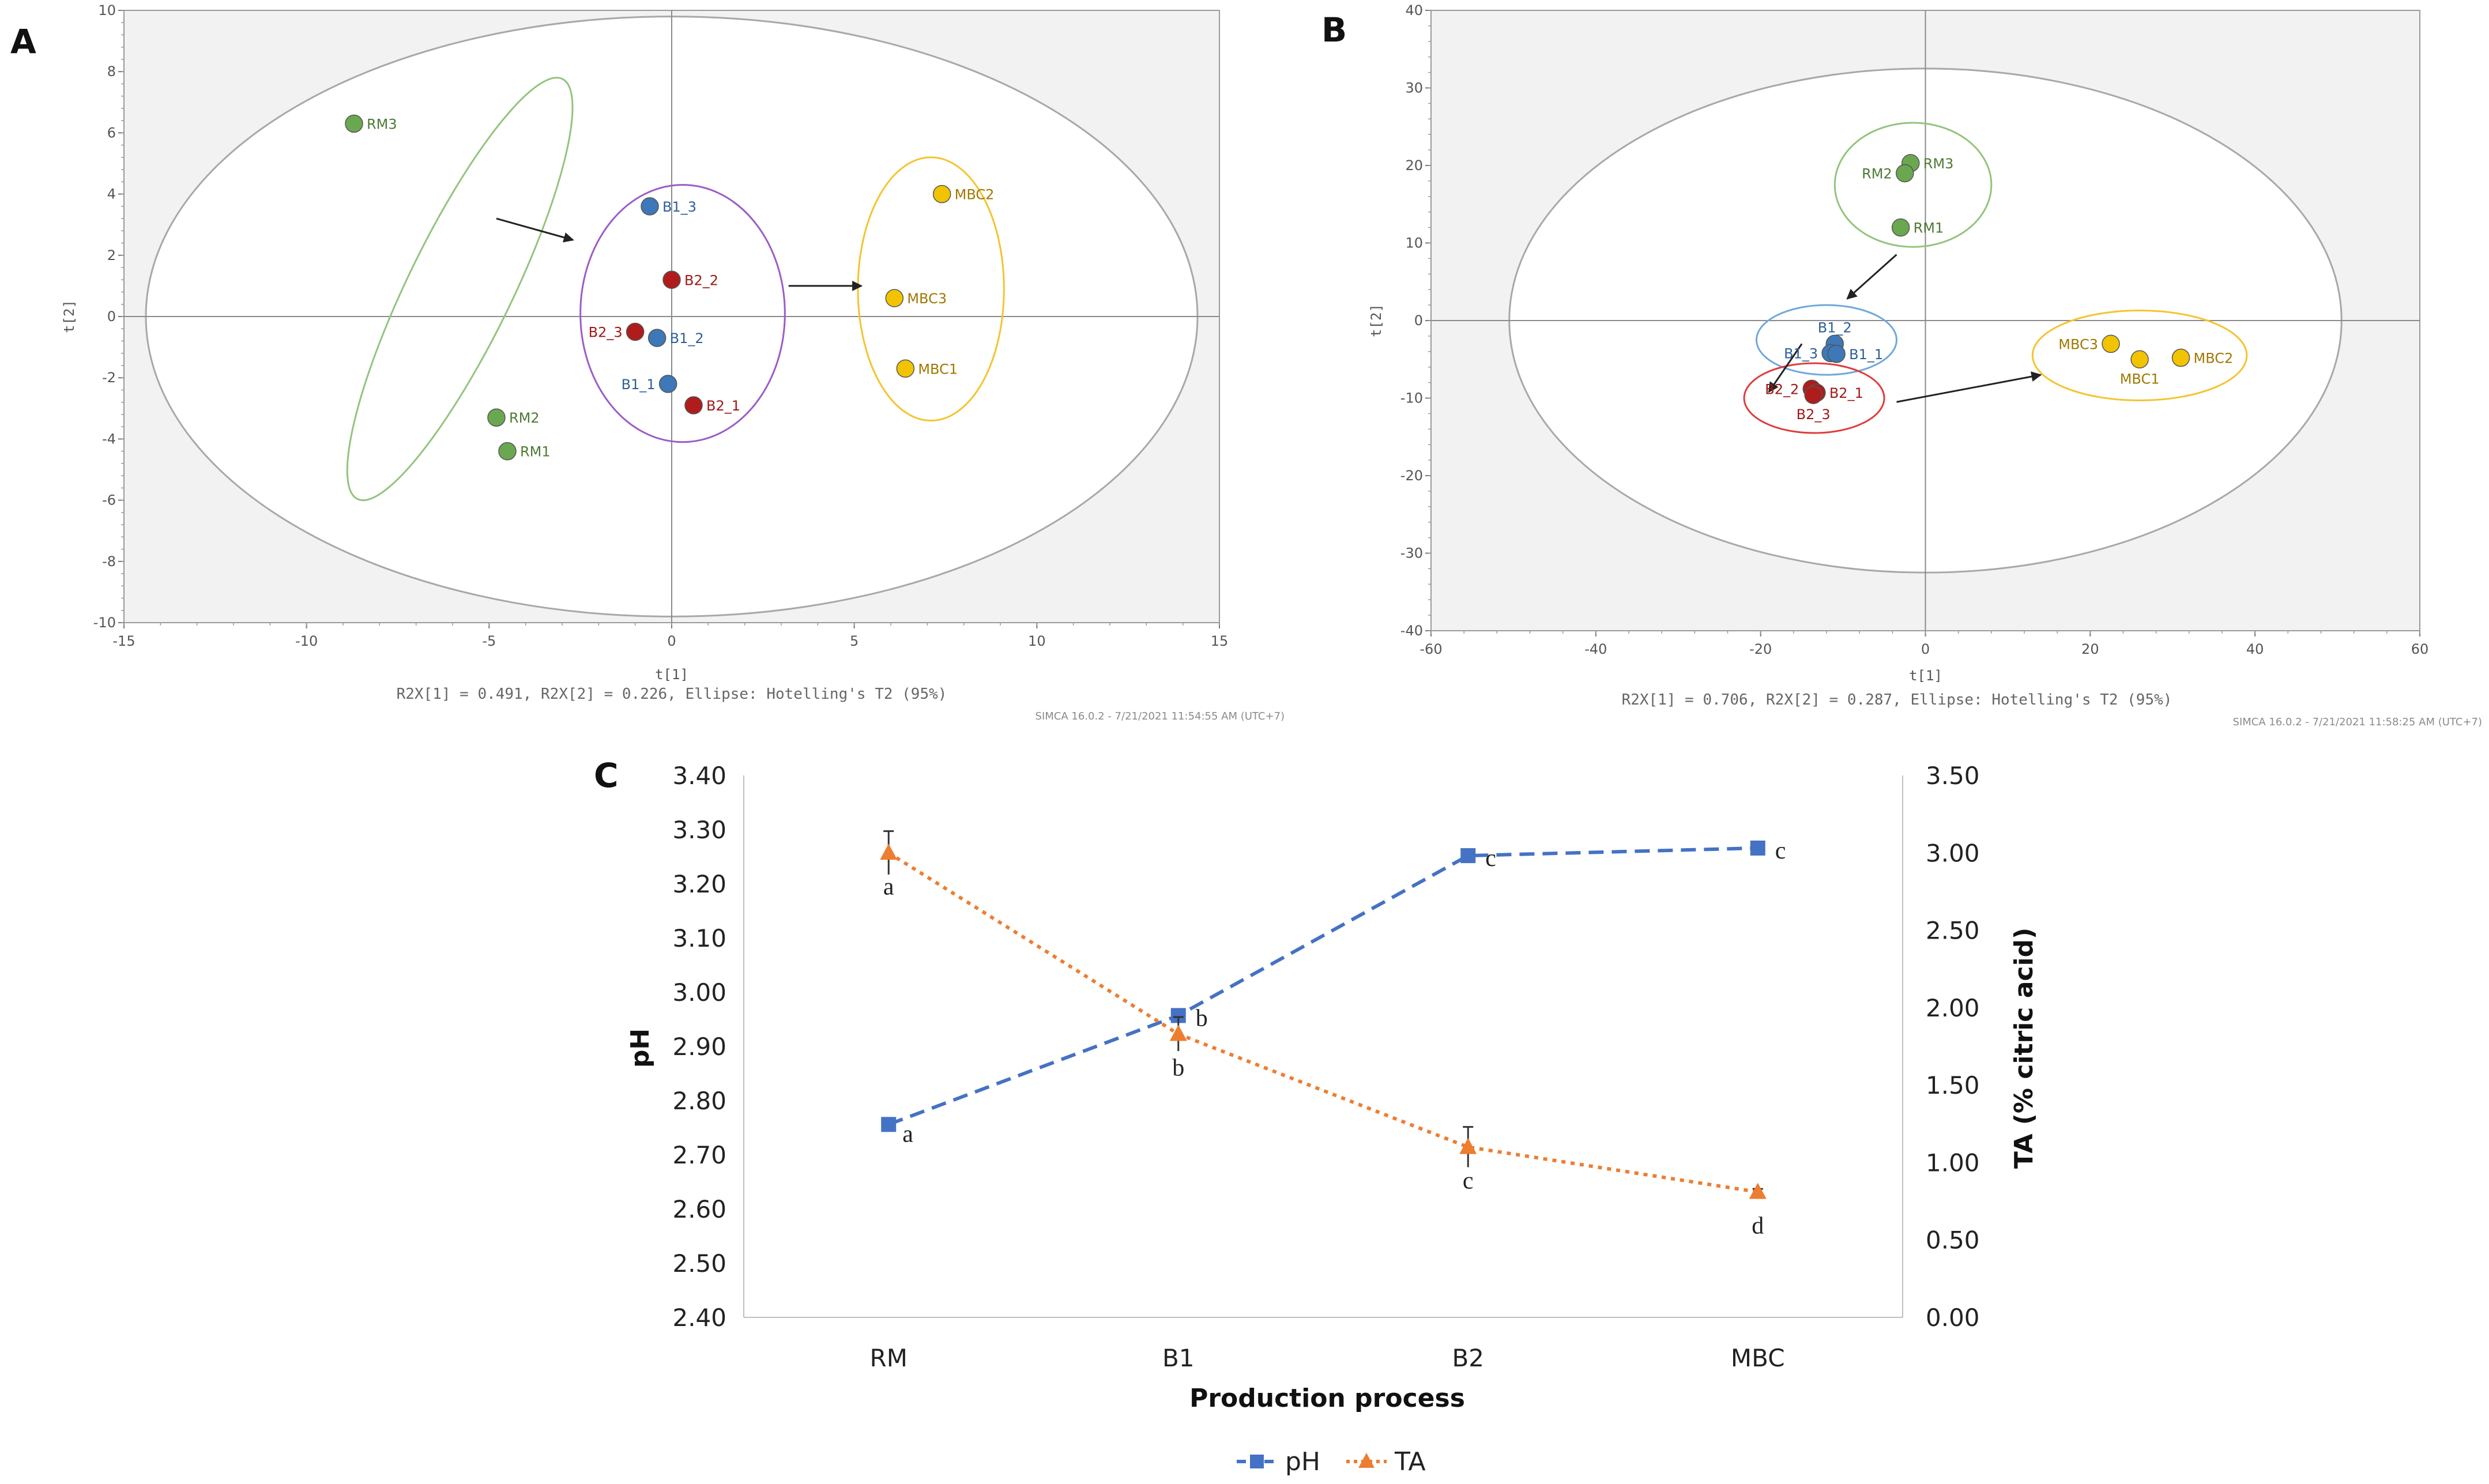 The width and height of the screenshot is (2489, 1484). What do you see at coordinates (687, 338) in the screenshot?
I see `panel-a-point-label: B1_2` at bounding box center [687, 338].